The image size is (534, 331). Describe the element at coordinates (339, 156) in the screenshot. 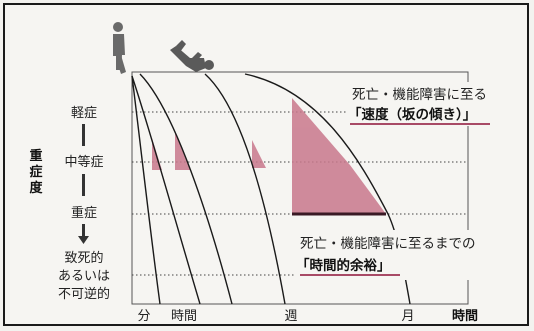

I see `shade-weeks` at that location.